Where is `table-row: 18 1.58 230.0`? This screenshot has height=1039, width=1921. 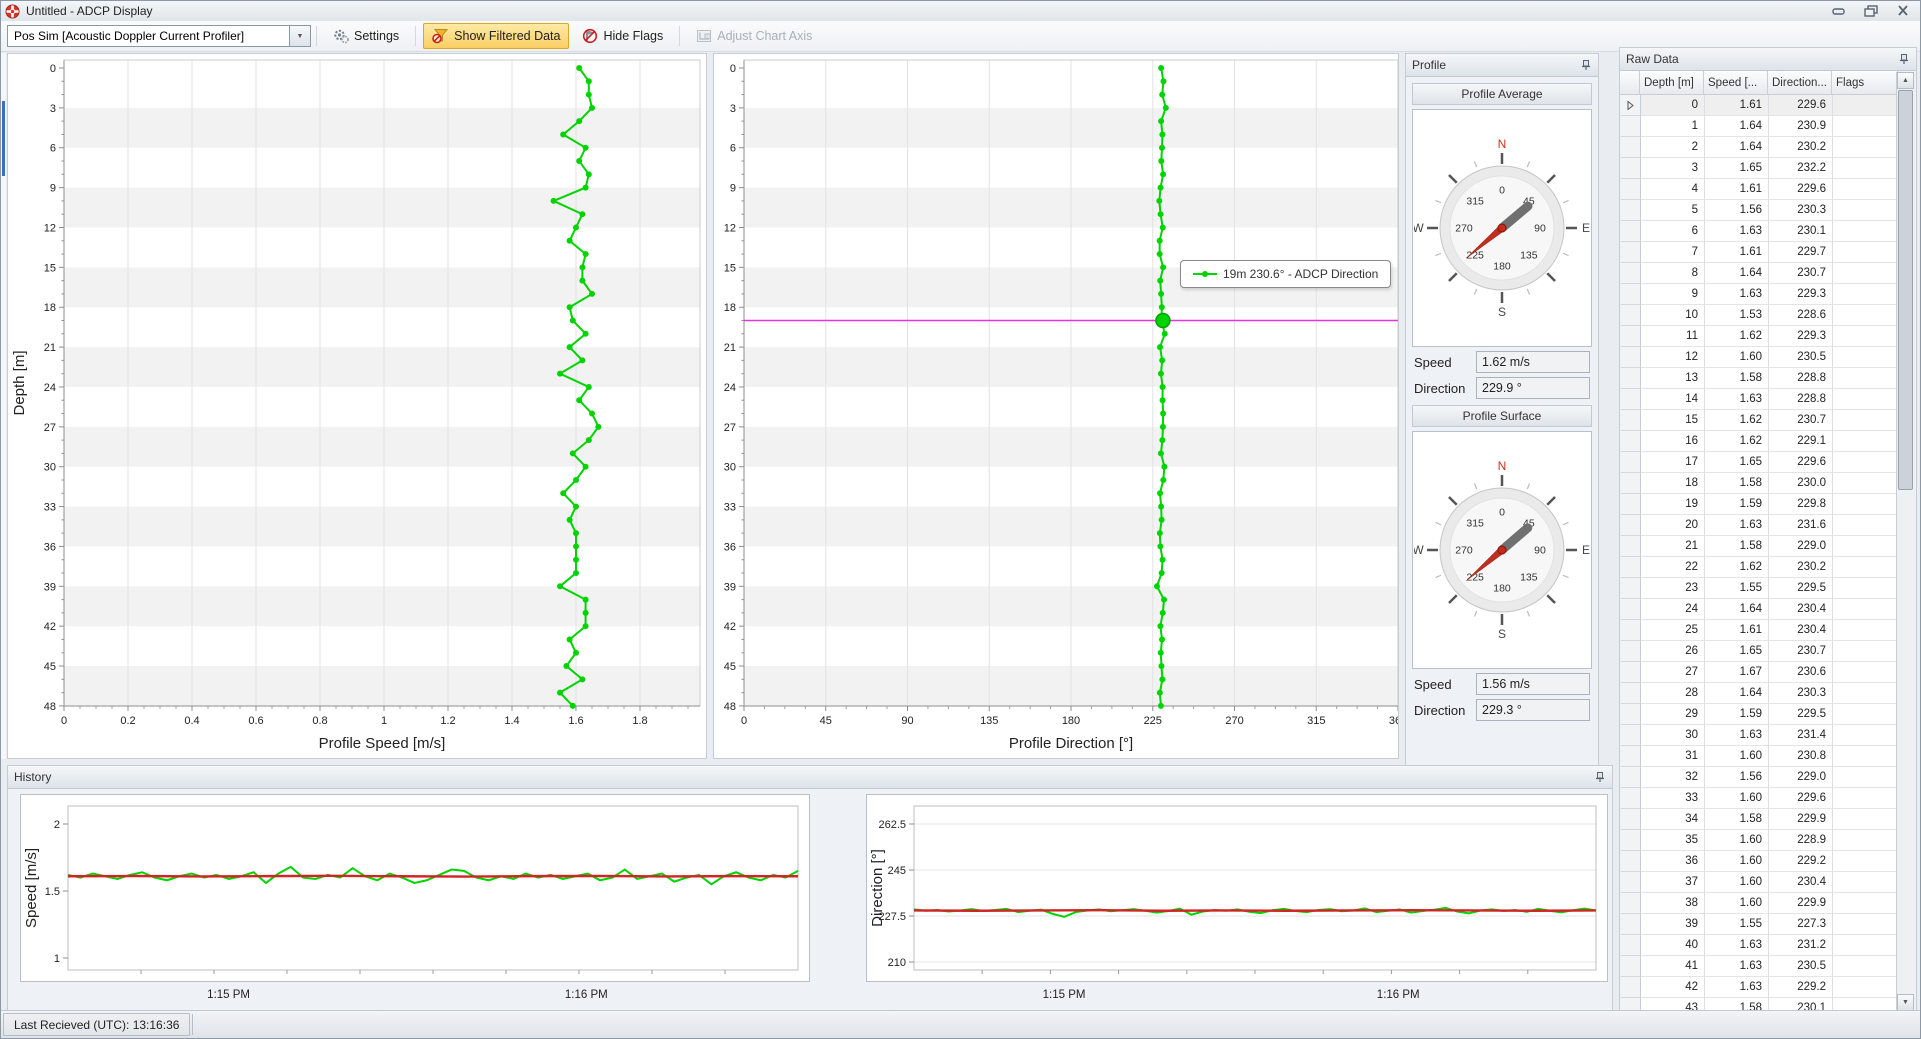
table-row: 18 1.58 230.0 is located at coordinates (1759, 483).